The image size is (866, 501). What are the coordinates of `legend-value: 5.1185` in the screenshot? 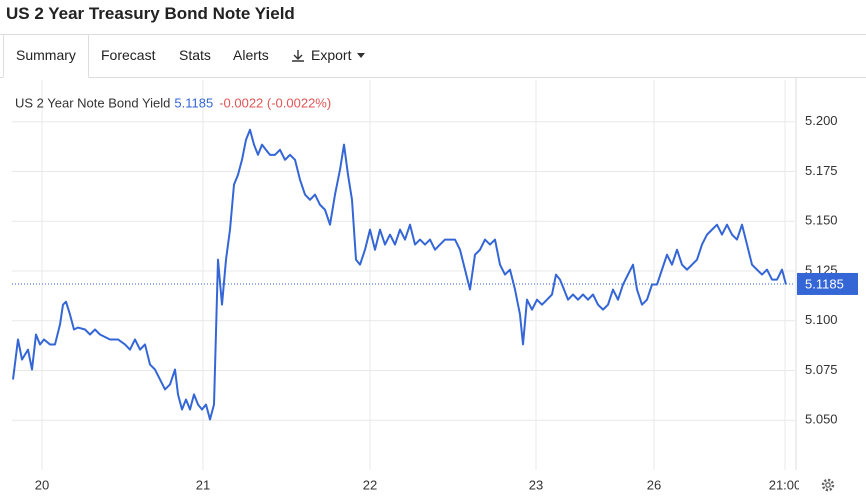 It's located at (193, 102).